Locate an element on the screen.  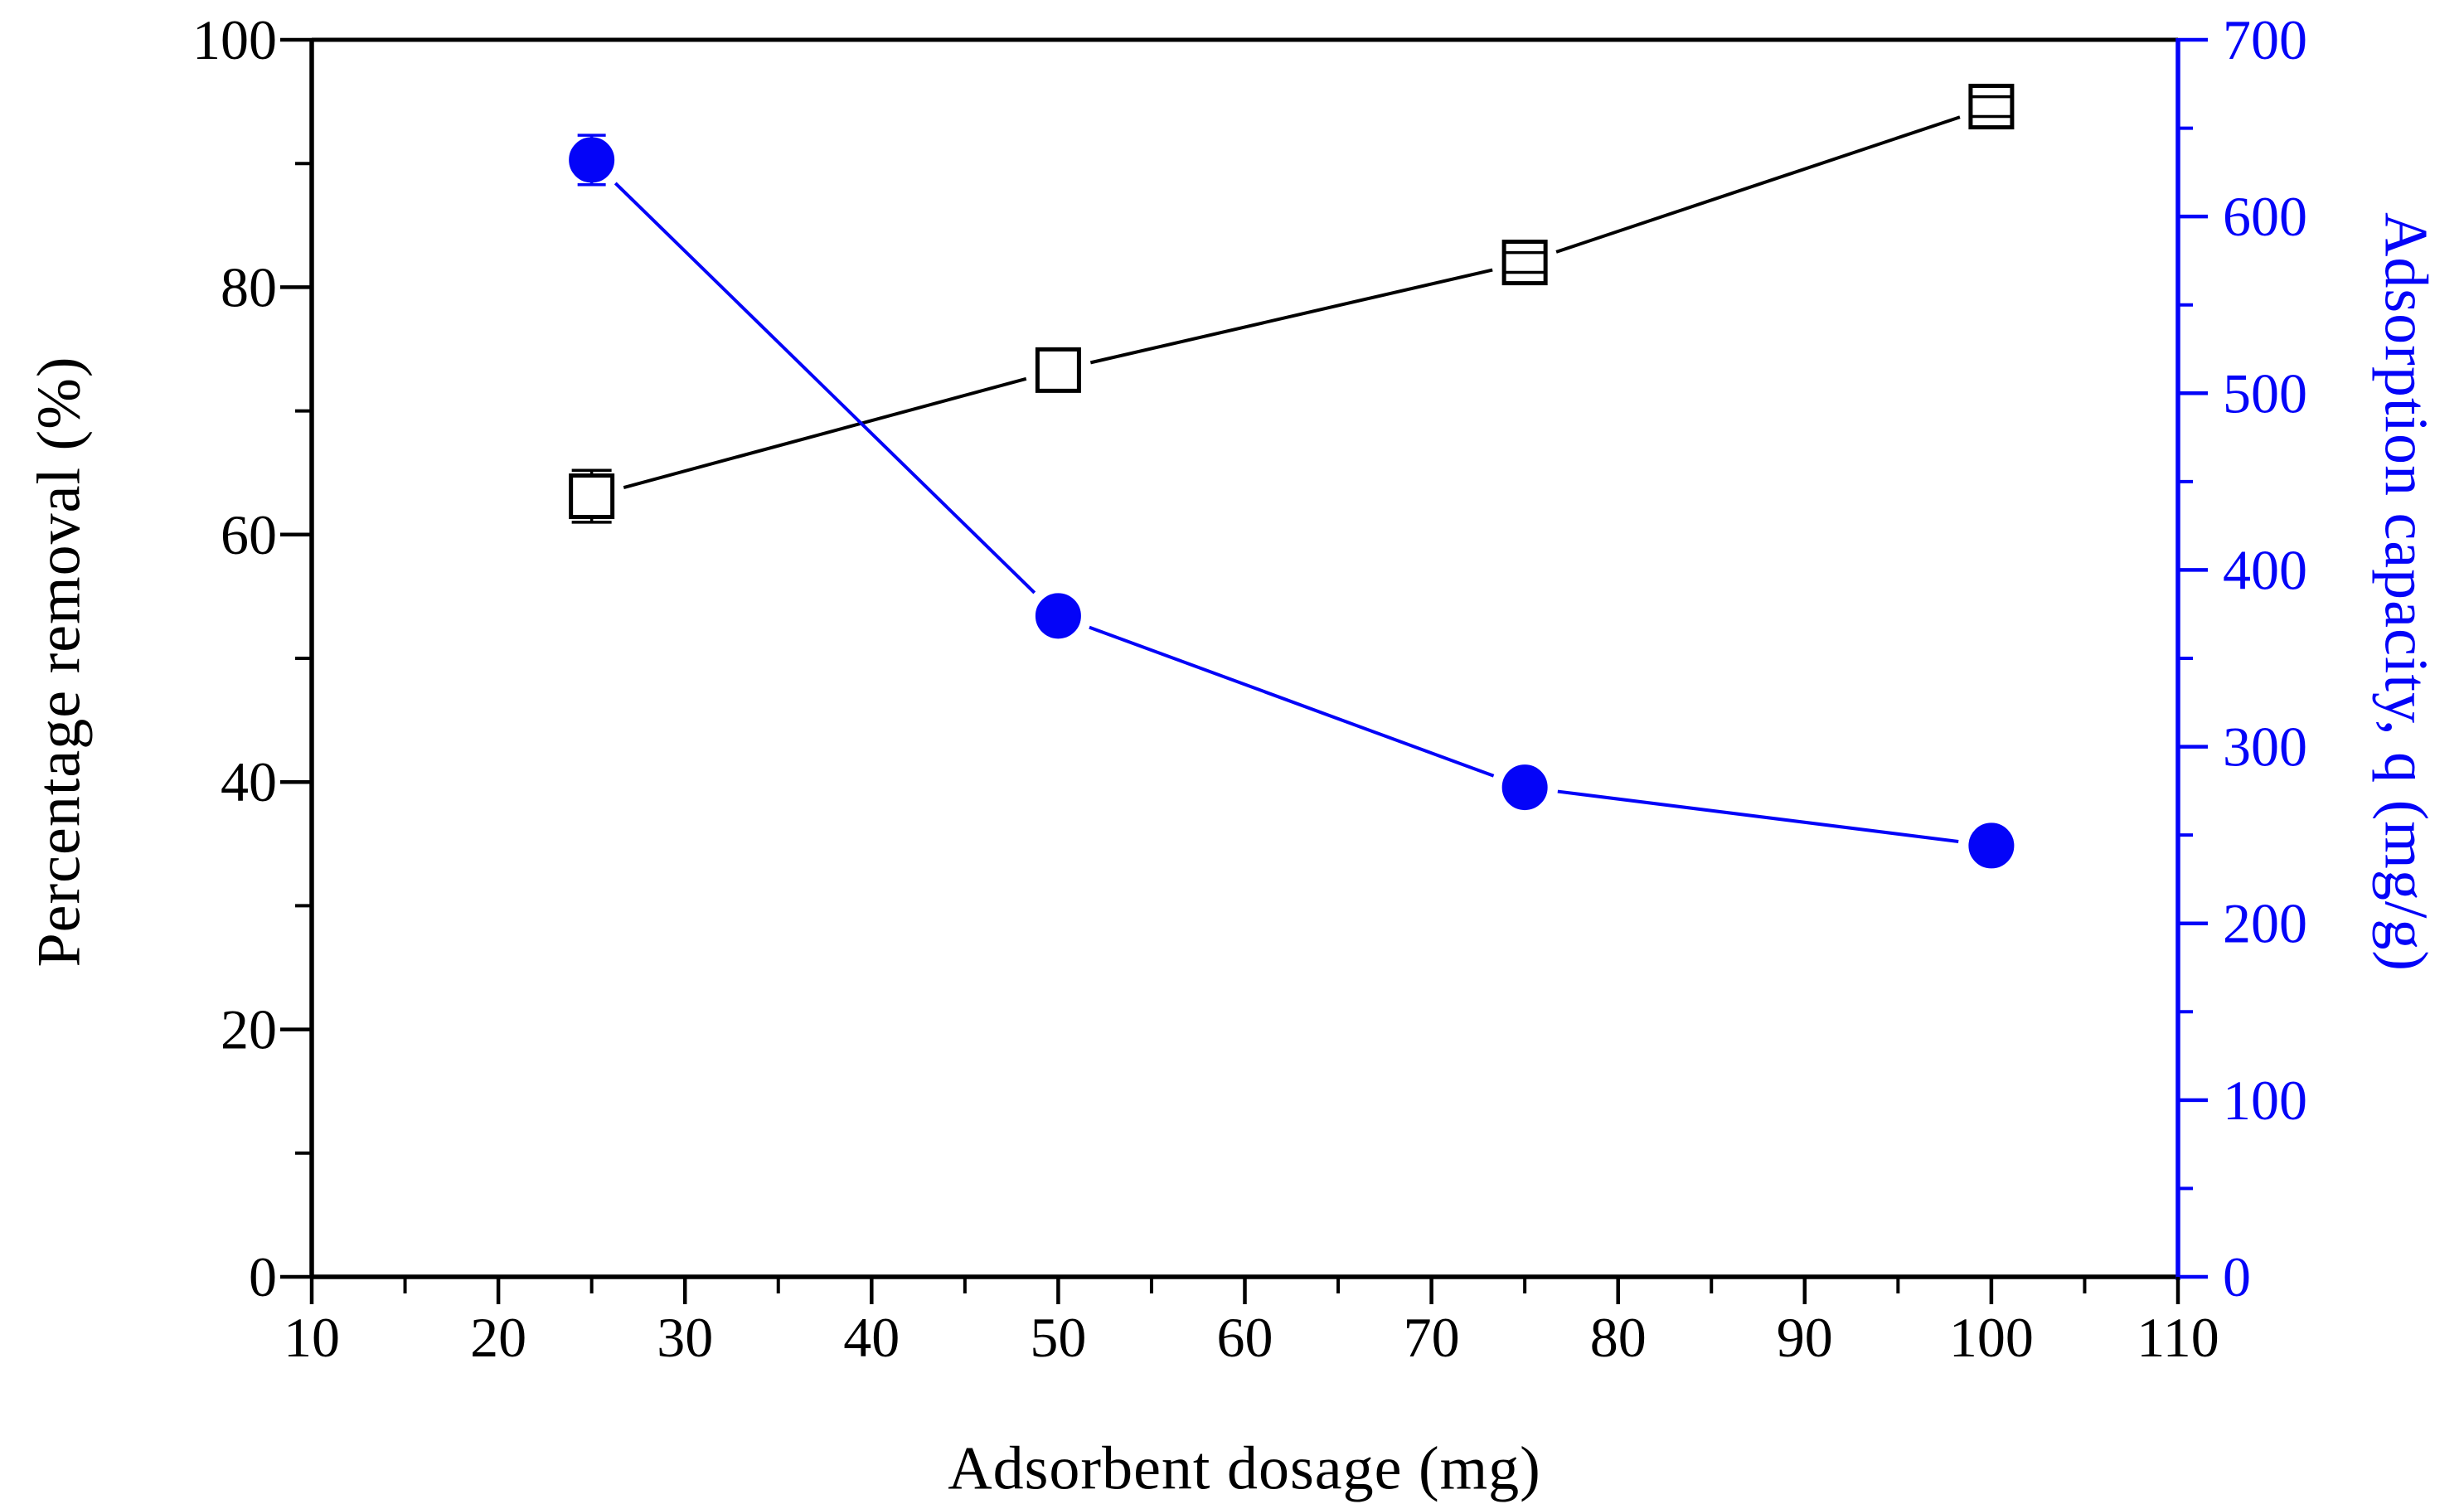
right-axis-tick-label: 700 is located at coordinates (2265, 39).